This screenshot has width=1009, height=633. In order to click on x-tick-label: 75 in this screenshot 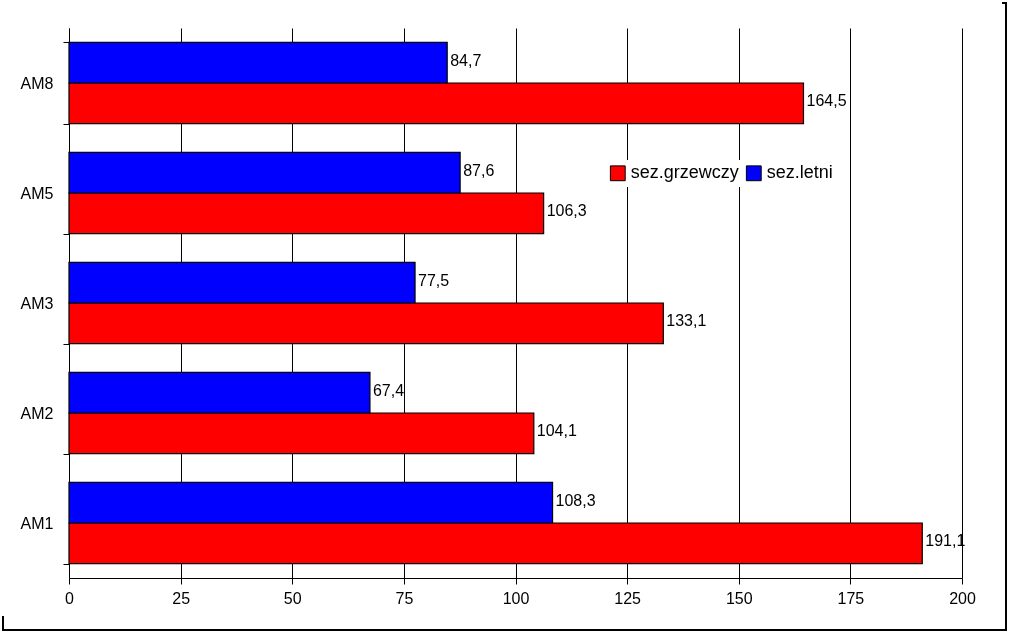, I will do `click(404, 598)`.